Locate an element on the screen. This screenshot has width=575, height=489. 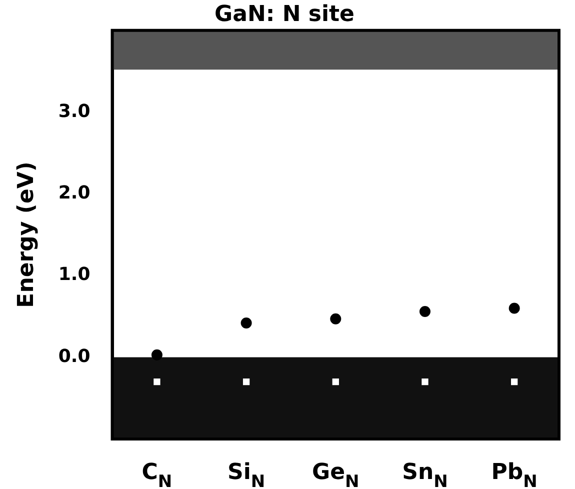
chart-title: GaN: N site is located at coordinates (284, 14).